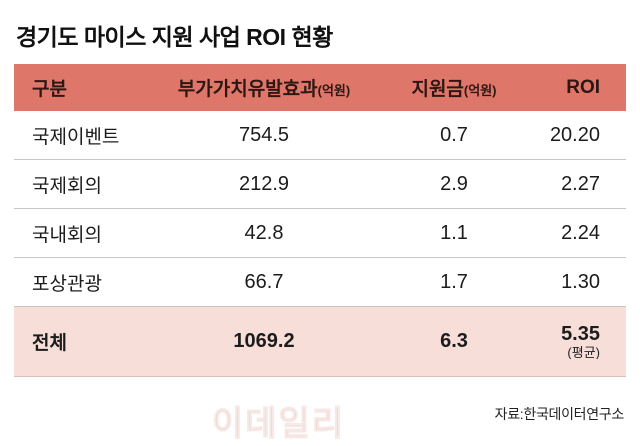 Image resolution: width=640 pixels, height=446 pixels. I want to click on page-title: 경기도 마이스 지원 사업 ROI 현황, so click(174, 37).